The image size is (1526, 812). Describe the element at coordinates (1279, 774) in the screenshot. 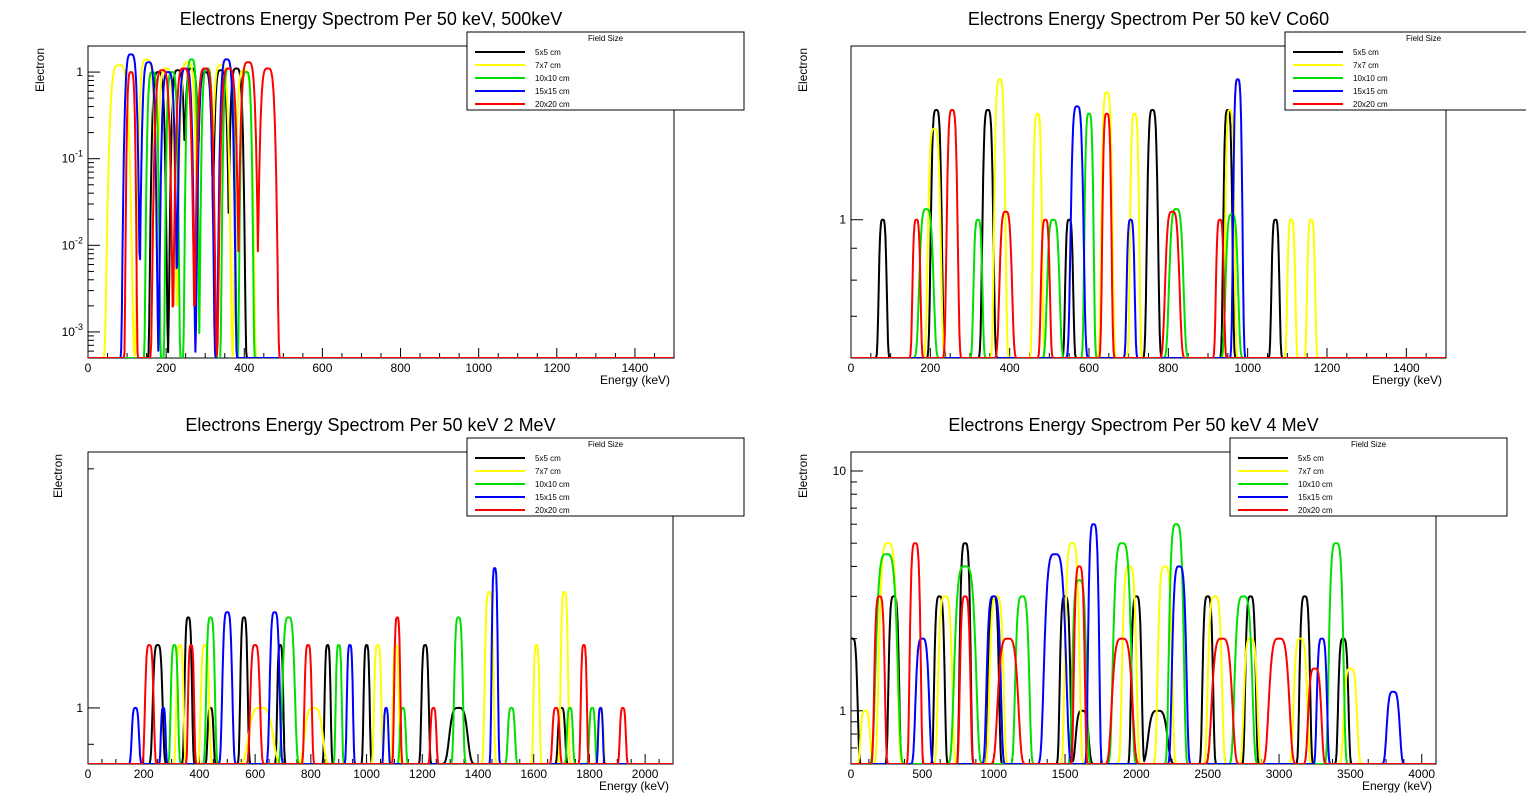

I see `x-tick-label: 3000` at that location.